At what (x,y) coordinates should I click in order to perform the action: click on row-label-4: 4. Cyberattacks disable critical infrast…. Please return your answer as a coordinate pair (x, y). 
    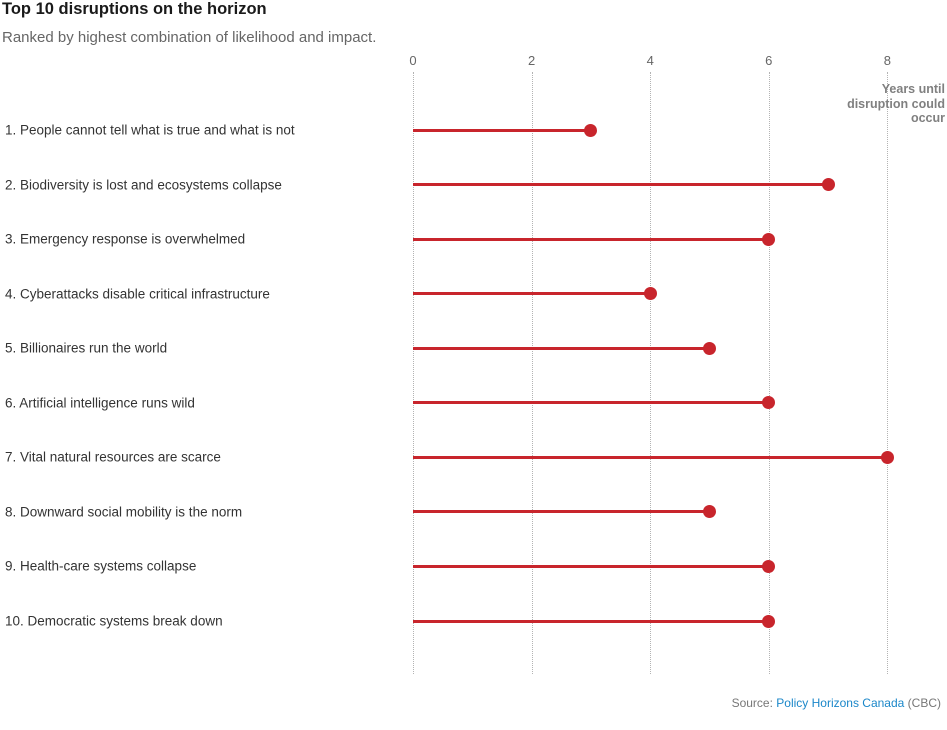
    Looking at the image, I should click on (137, 294).